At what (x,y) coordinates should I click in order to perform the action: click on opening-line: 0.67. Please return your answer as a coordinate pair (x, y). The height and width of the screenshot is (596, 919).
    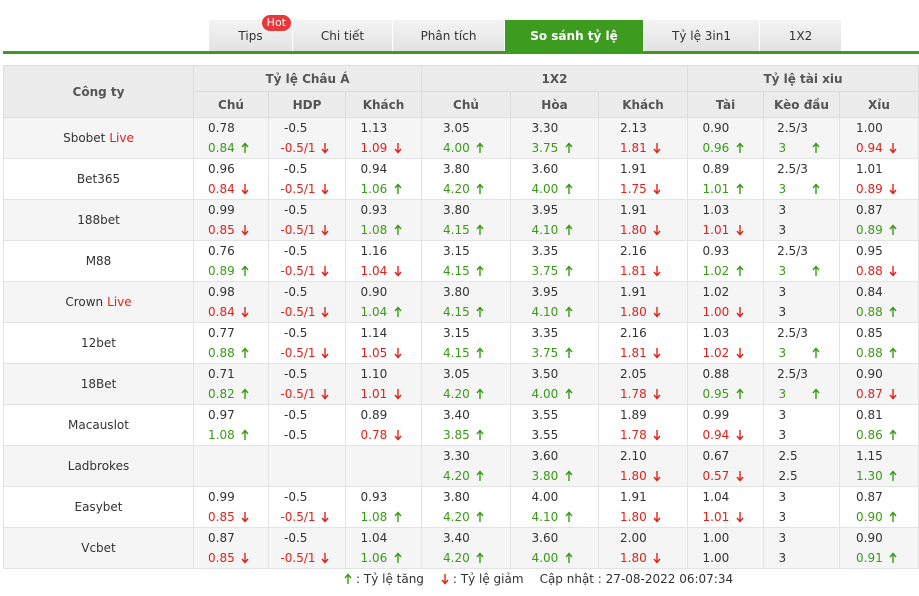
    Looking at the image, I should click on (726, 456).